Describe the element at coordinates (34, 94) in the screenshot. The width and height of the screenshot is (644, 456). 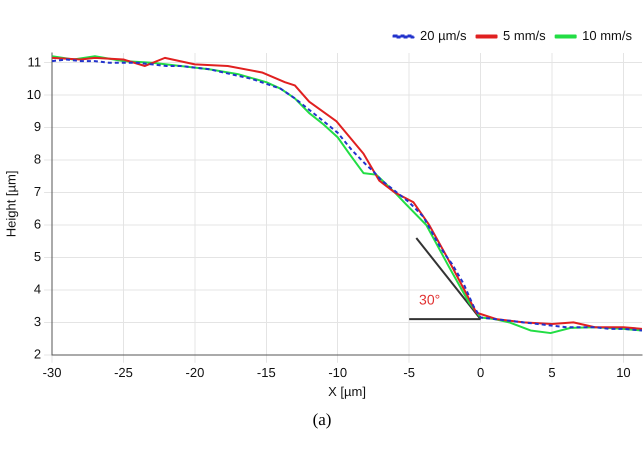
I see `y-tick-label: 10` at that location.